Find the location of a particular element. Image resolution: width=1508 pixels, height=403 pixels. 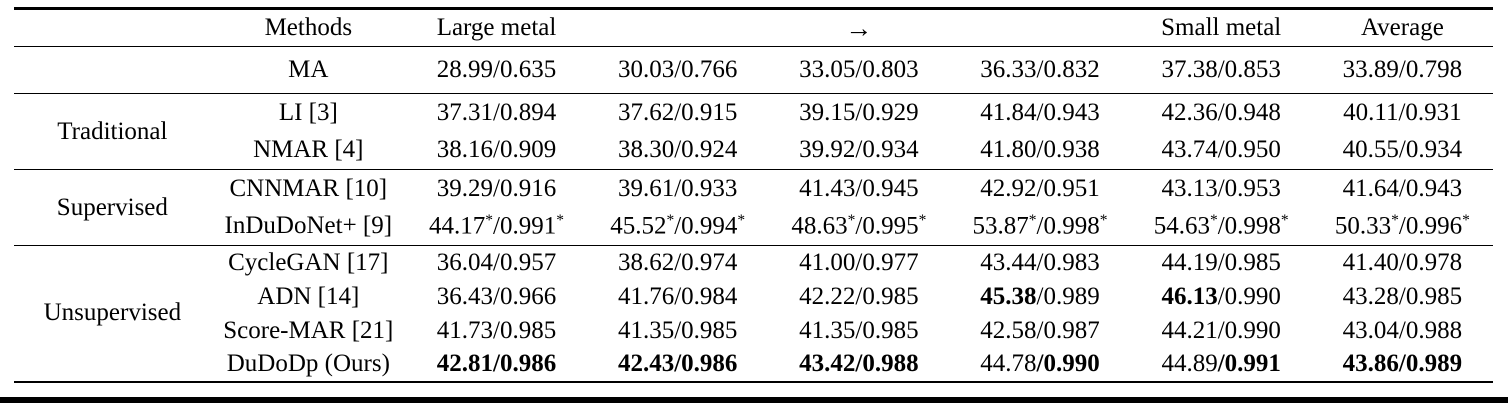

value-cell: 41.64/0.943 is located at coordinates (1402, 189).